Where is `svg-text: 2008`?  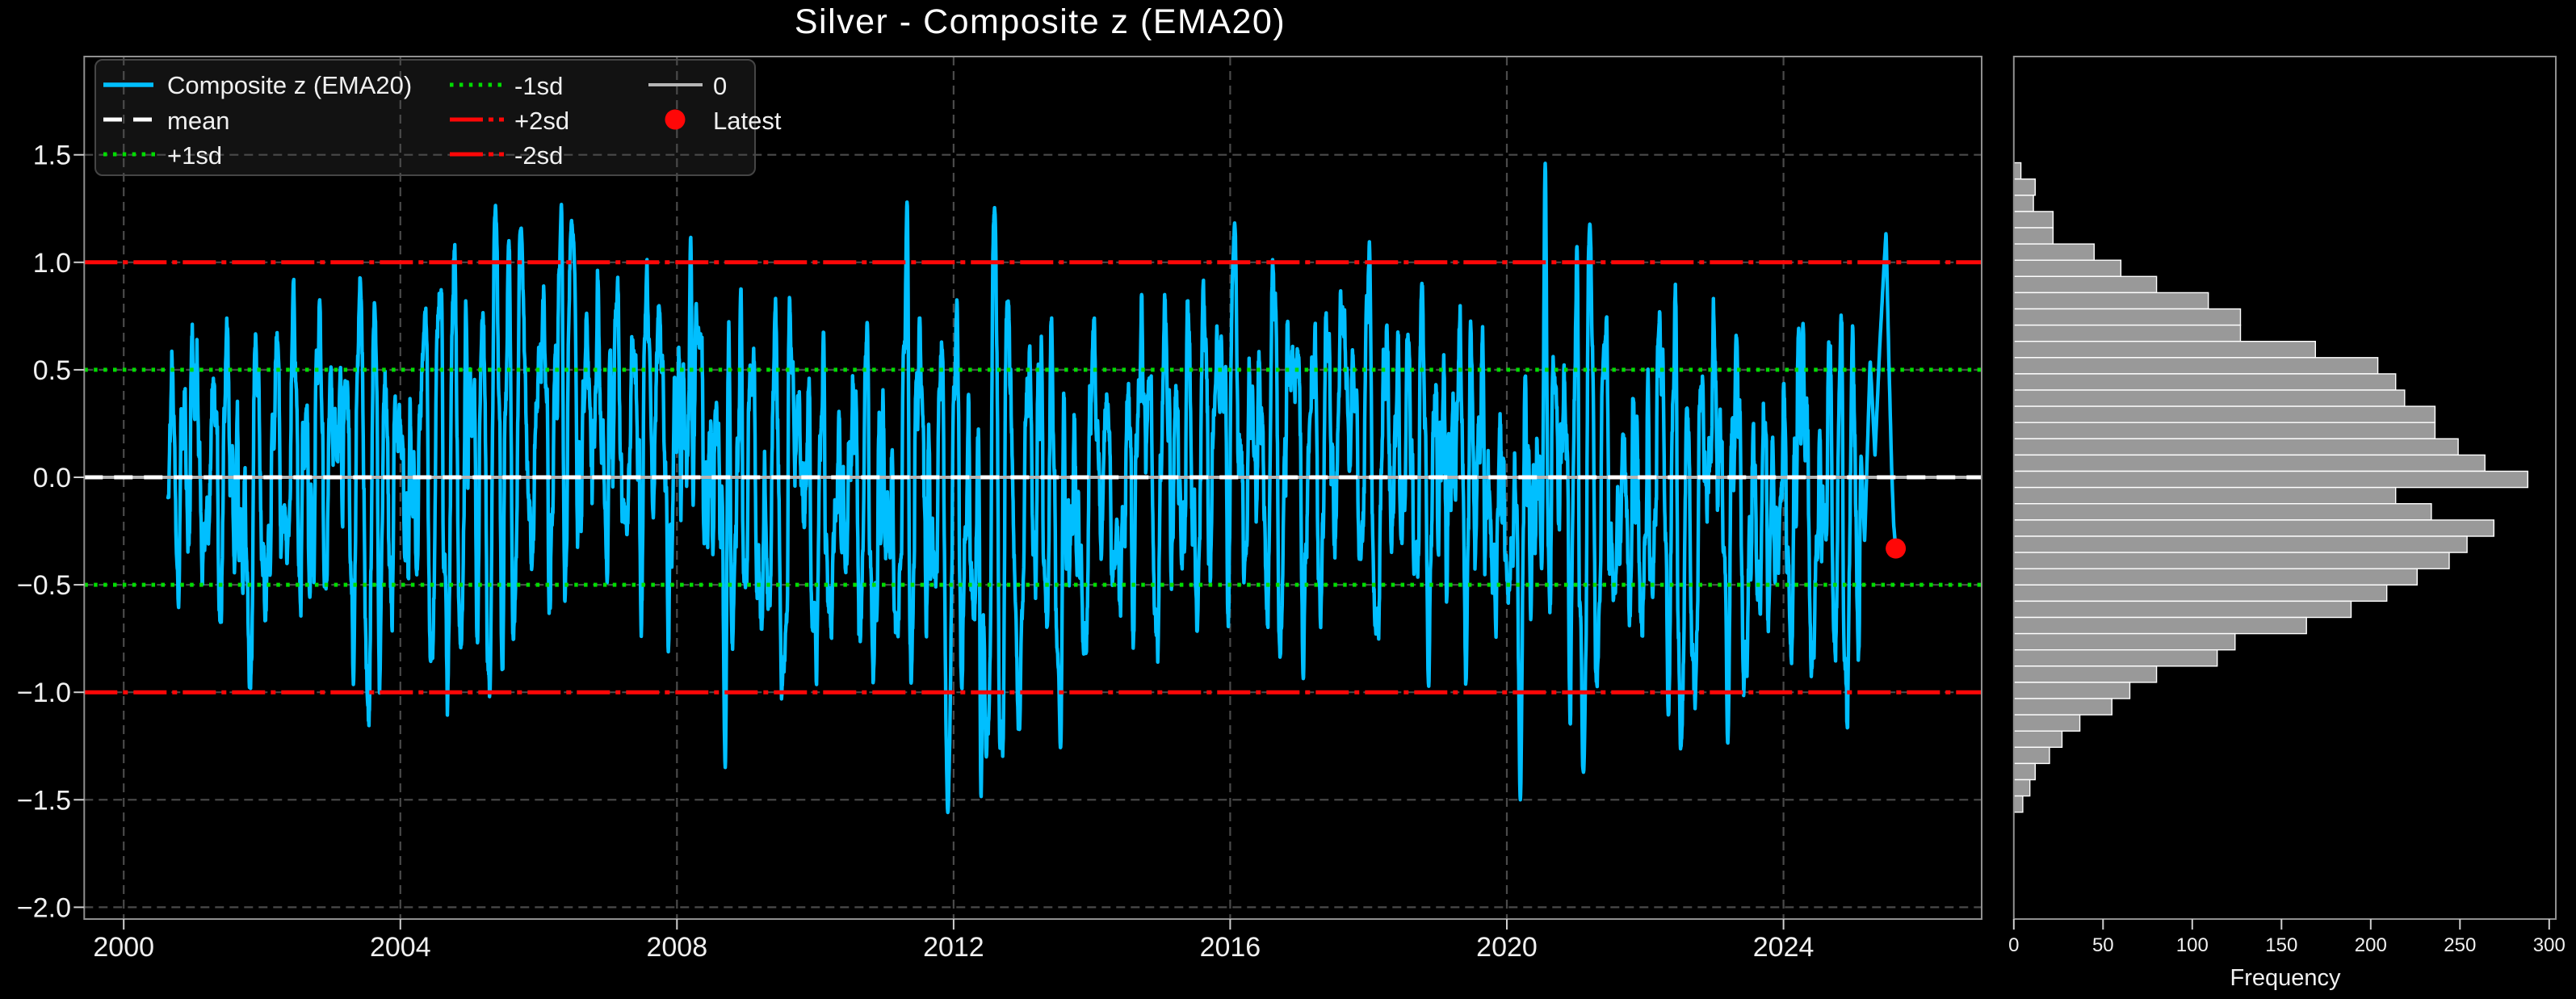 svg-text: 2008 is located at coordinates (676, 947).